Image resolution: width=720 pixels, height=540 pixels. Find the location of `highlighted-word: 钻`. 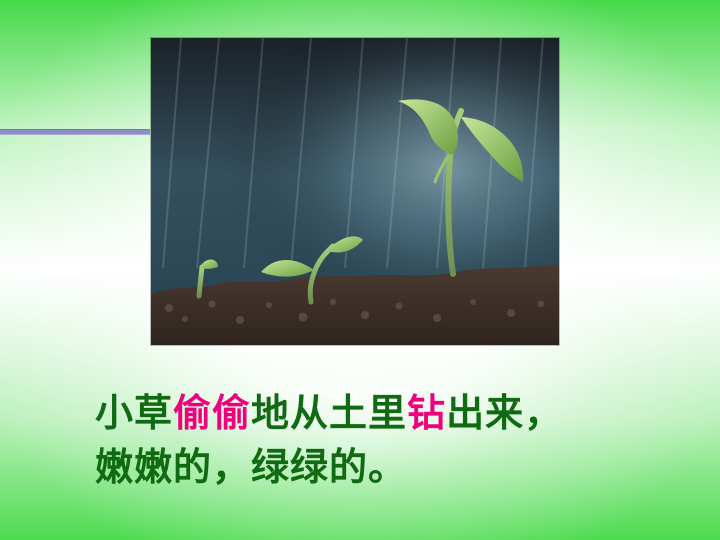

highlighted-word: 钻 is located at coordinates (427, 413).